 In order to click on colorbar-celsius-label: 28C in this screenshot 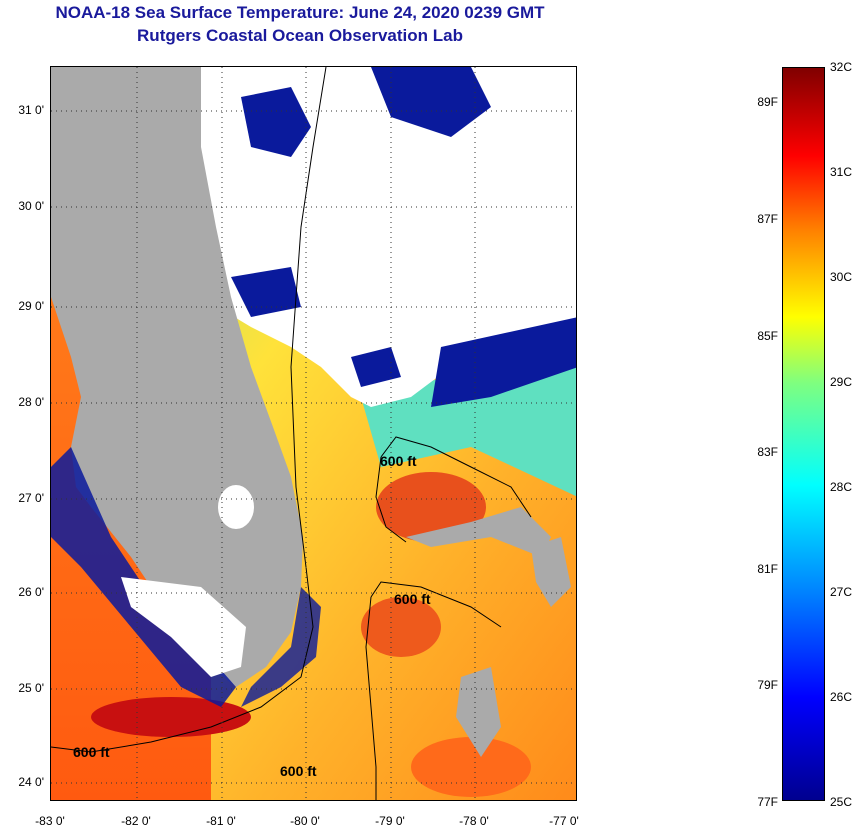, I will do `click(841, 487)`.